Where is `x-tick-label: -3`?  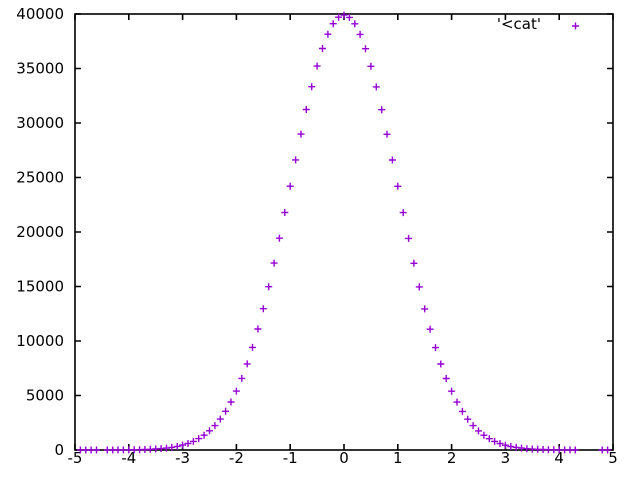
x-tick-label: -3 is located at coordinates (182, 458).